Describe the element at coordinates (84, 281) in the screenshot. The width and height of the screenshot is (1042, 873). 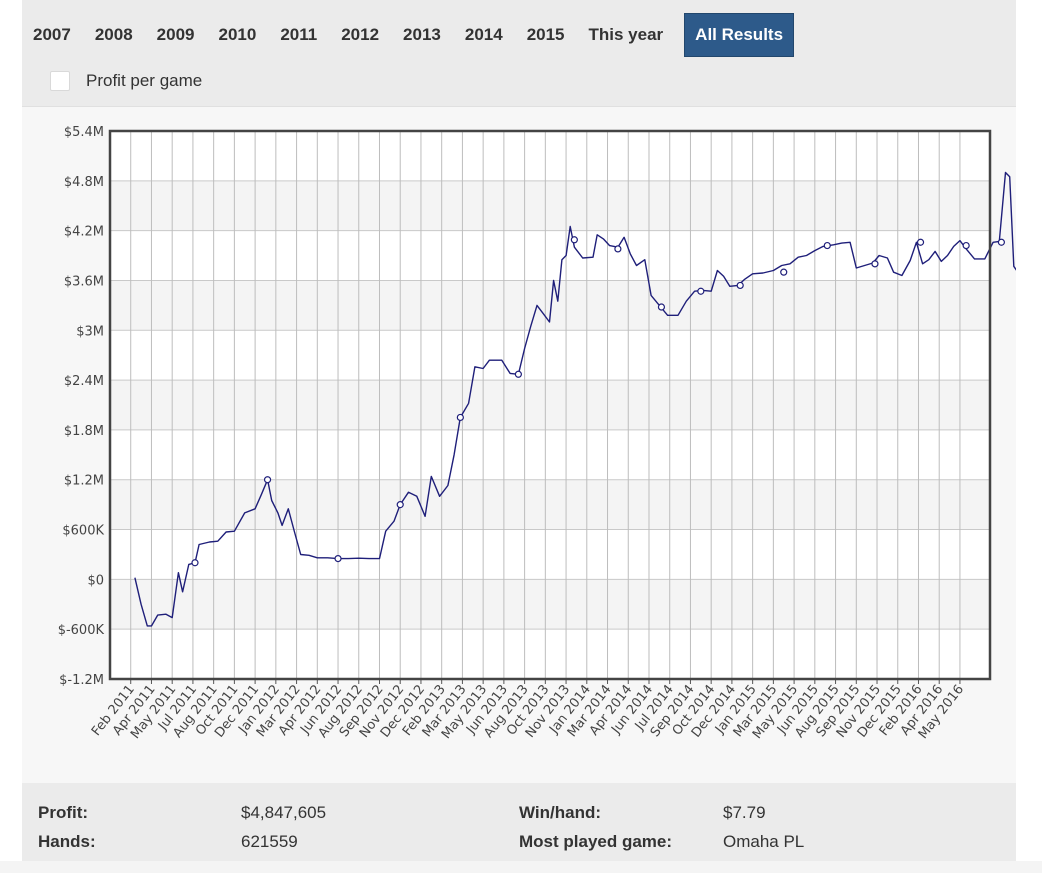
I see `y-tick-label: $3.6M` at that location.